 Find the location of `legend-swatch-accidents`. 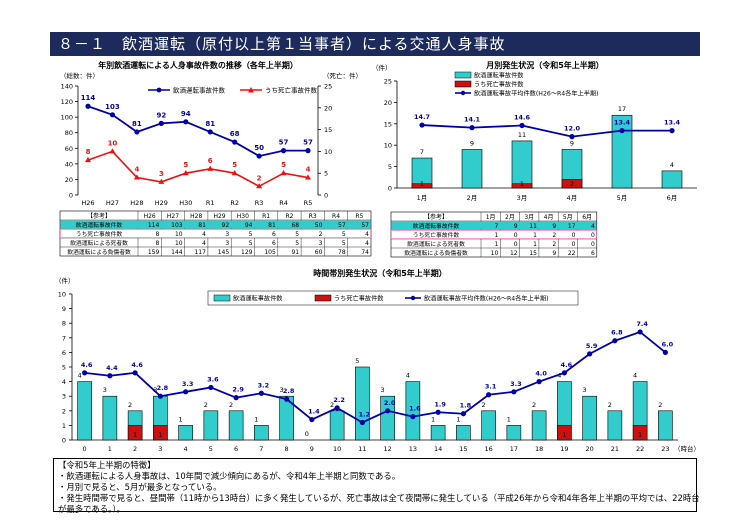

legend-swatch-accidents is located at coordinates (463, 75).